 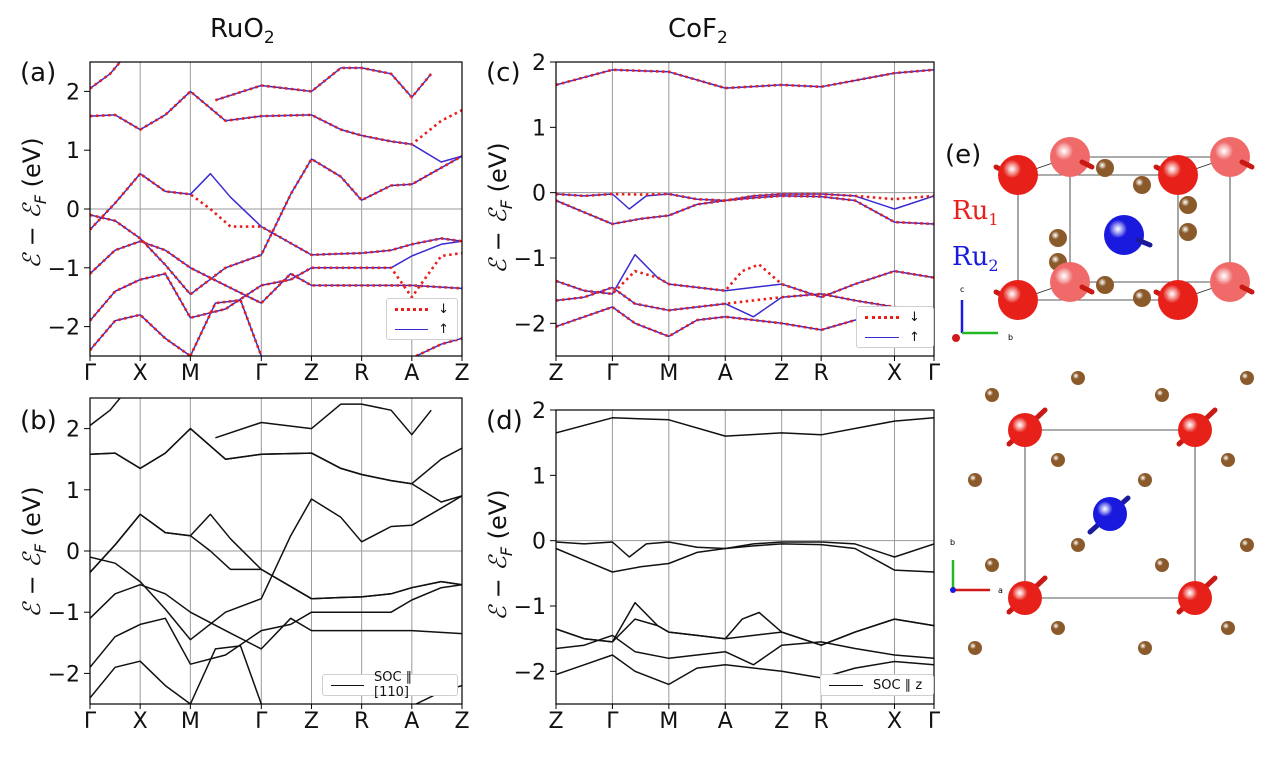 I want to click on legend-entry: ↑, so click(x=895, y=337).